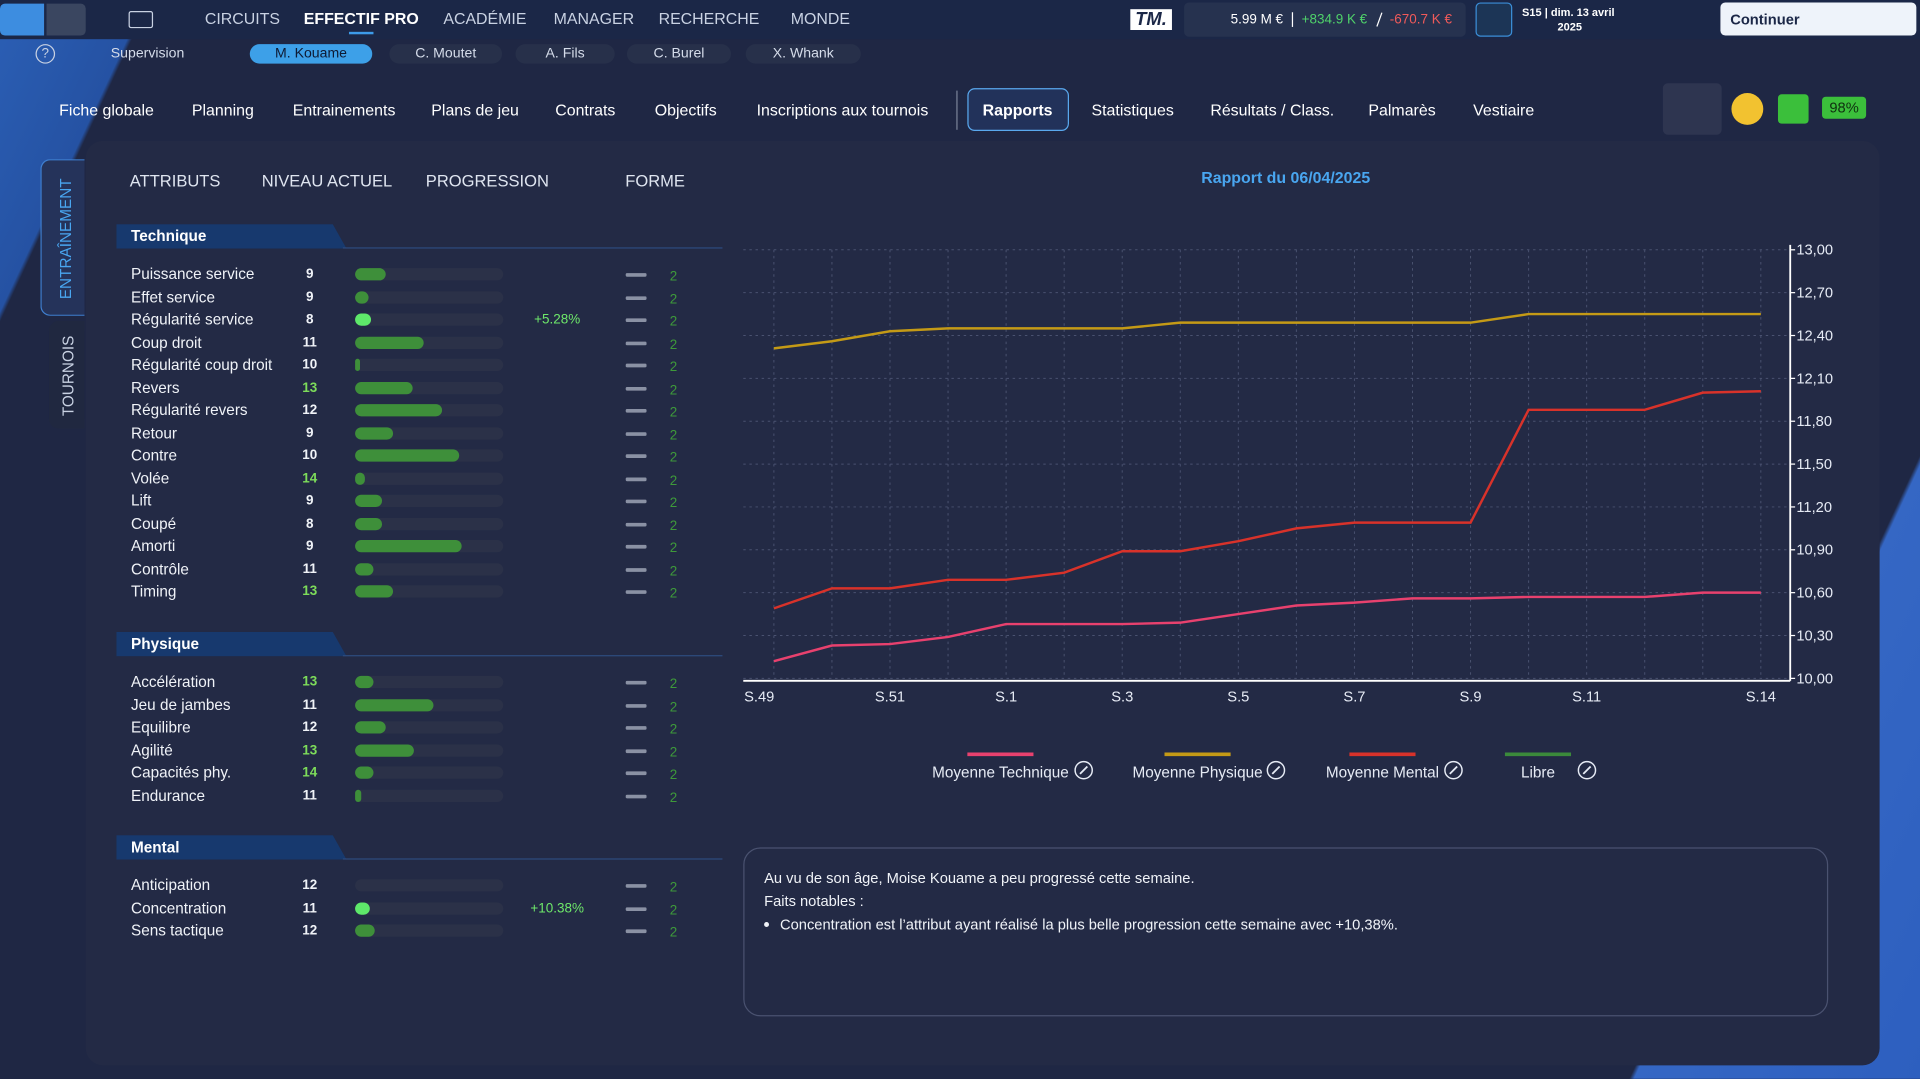  What do you see at coordinates (161, 727) in the screenshot?
I see `attribute-label: Equilibre` at bounding box center [161, 727].